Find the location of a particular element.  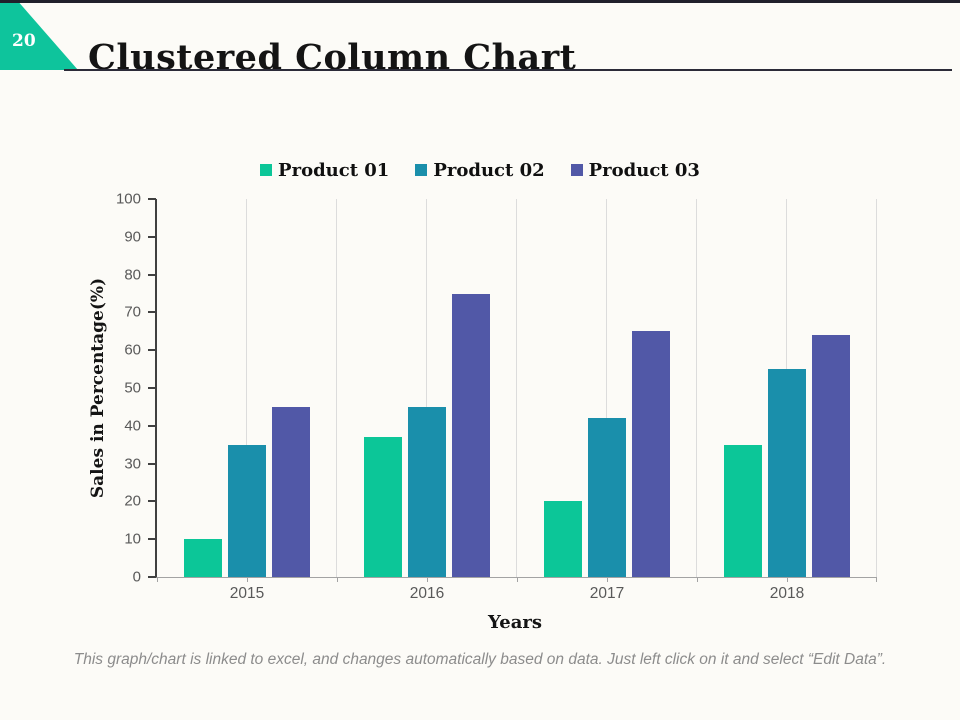

y-tick-label: 60 is located at coordinates (132, 350).